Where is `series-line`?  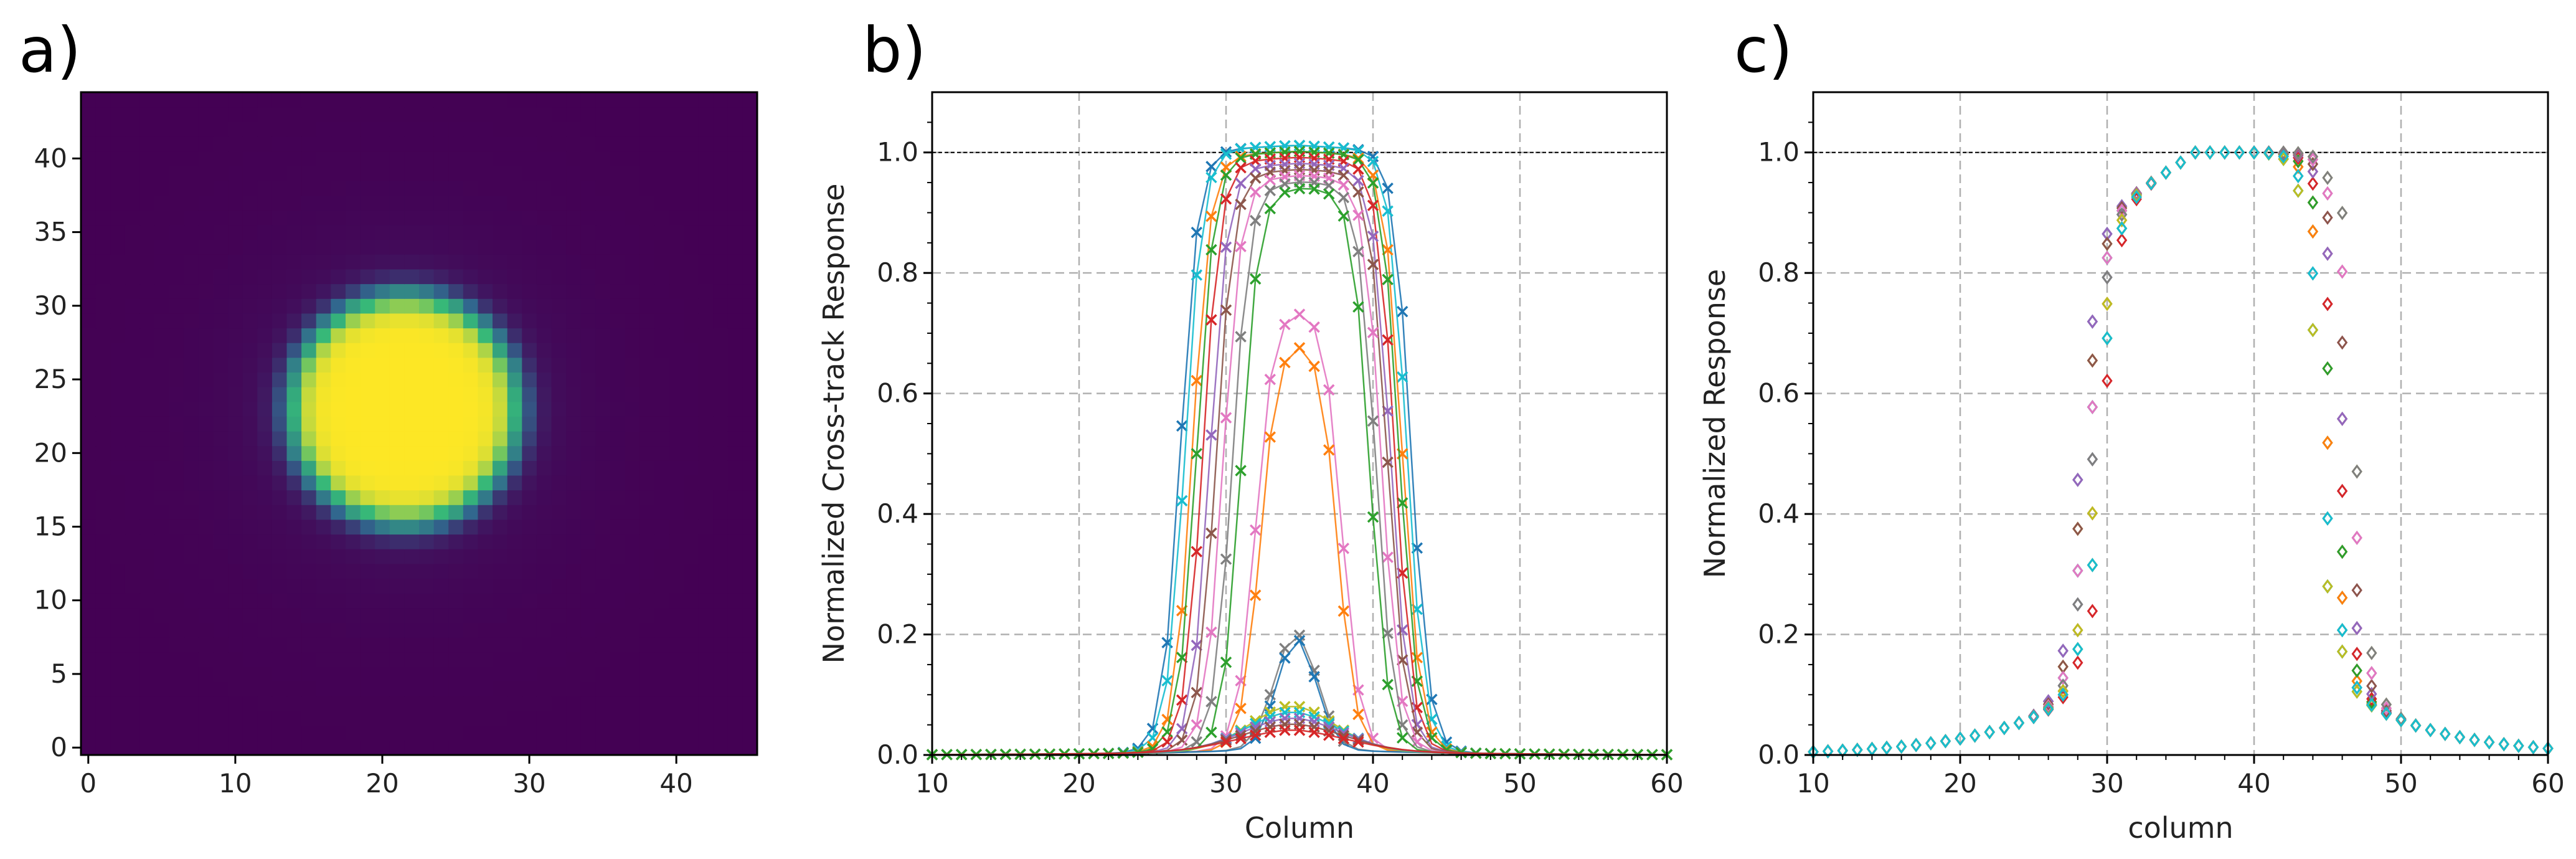
series-line is located at coordinates (1299, 737).